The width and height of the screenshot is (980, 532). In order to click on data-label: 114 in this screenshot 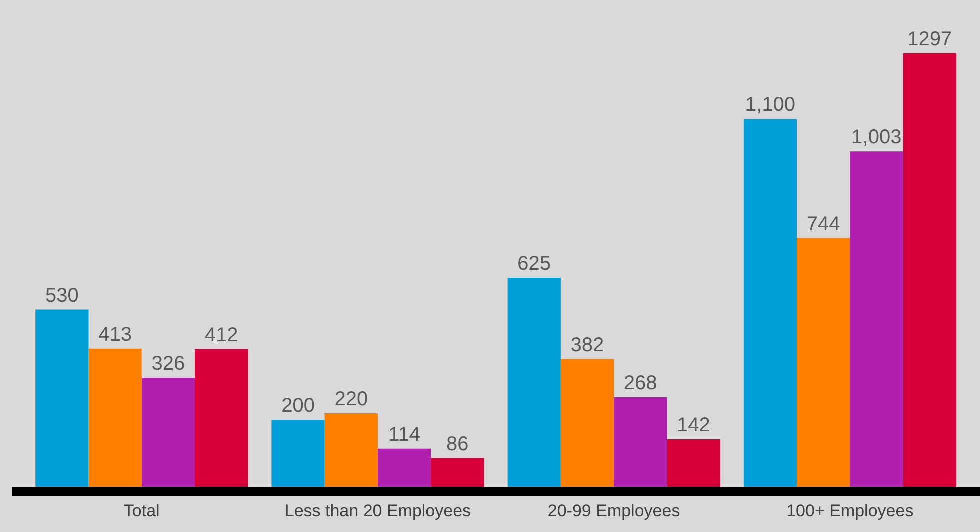, I will do `click(404, 435)`.